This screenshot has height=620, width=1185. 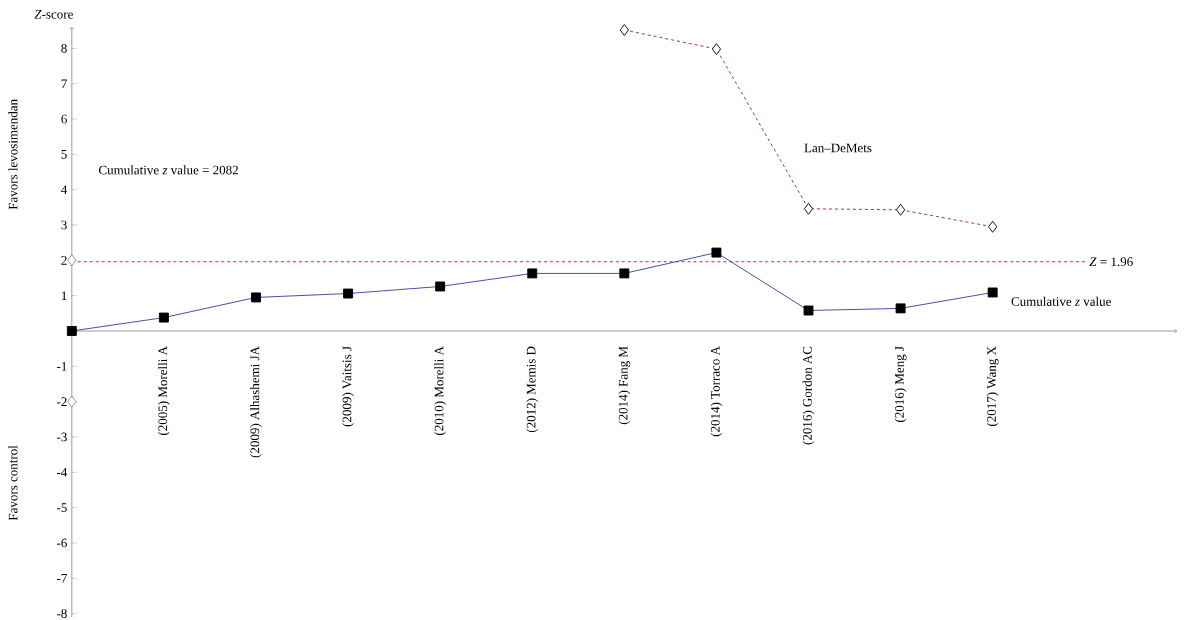 I want to click on y-tick-label: 2, so click(x=64, y=260).